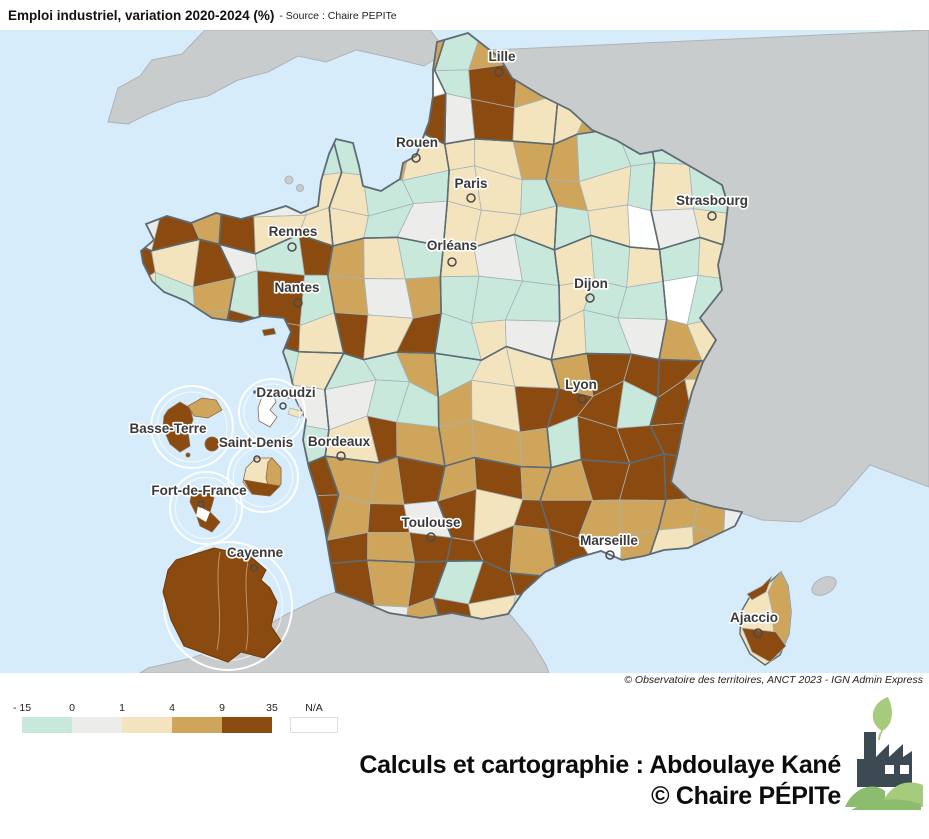 The height and width of the screenshot is (839, 929). I want to click on corsica, so click(765, 618).